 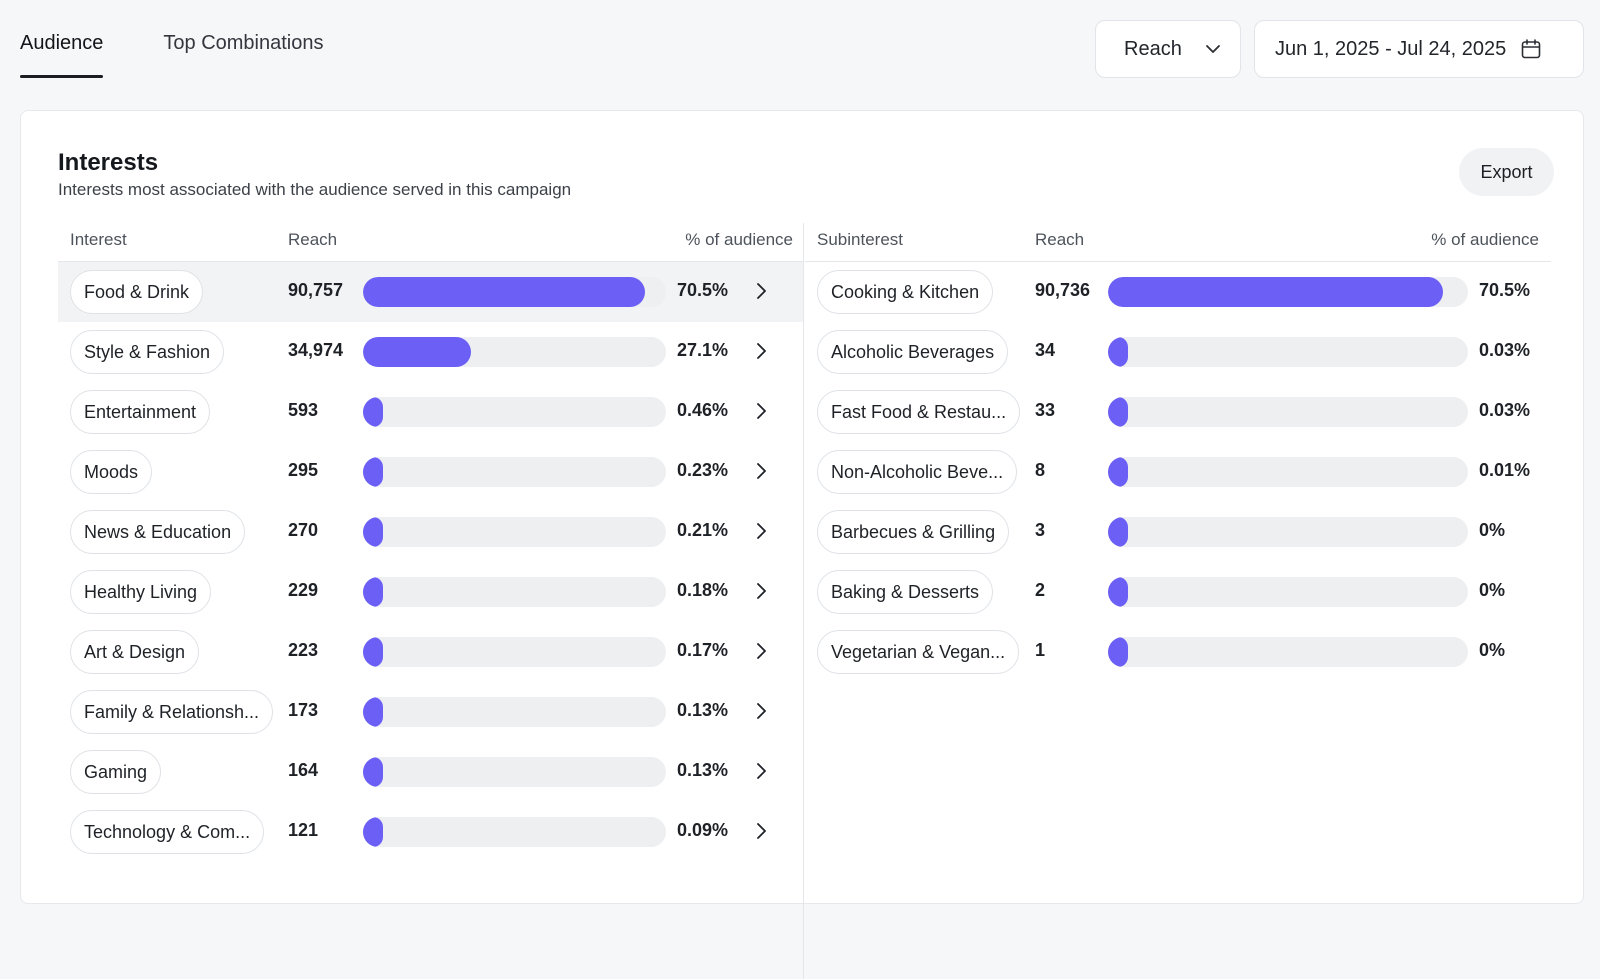 I want to click on interest-row: Gaming 164 0.13%, so click(x=430, y=772).